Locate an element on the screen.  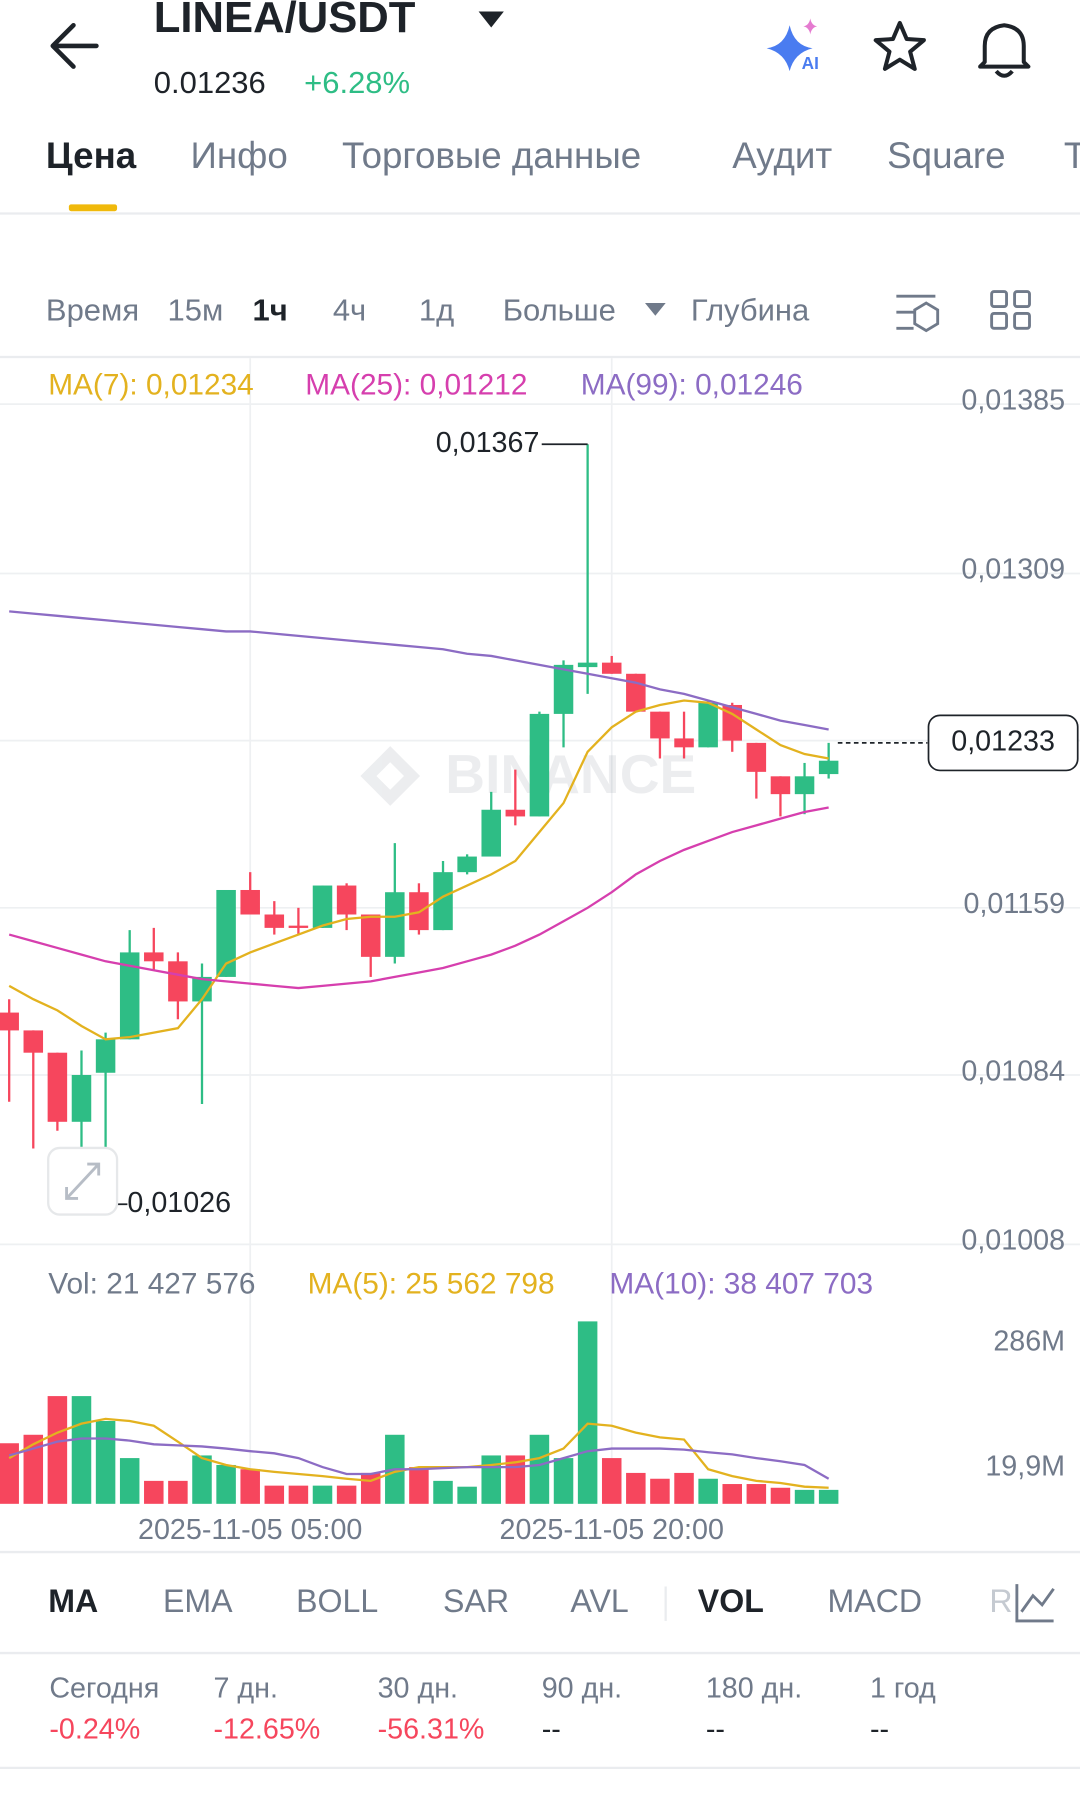
watermark-logo is located at coordinates (390, 776).